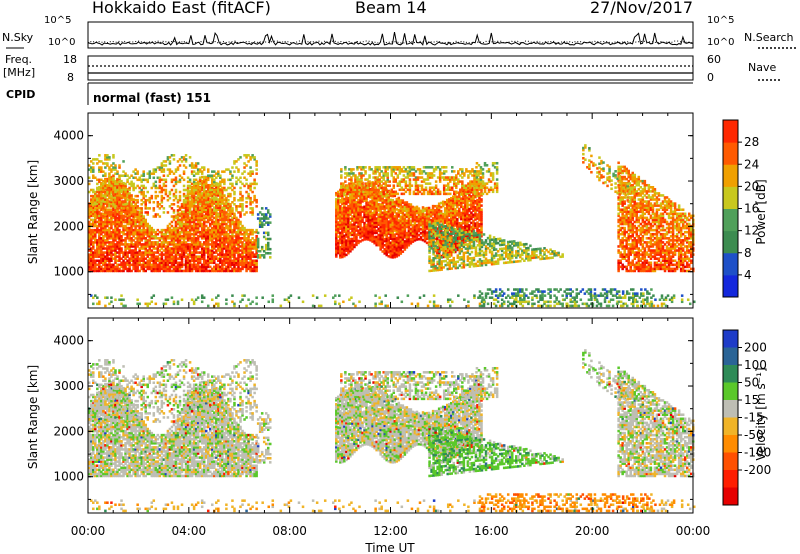 The width and height of the screenshot is (800, 554). Describe the element at coordinates (721, 20) in the screenshot. I see `nsky-right-tick-top: 10^5` at that location.